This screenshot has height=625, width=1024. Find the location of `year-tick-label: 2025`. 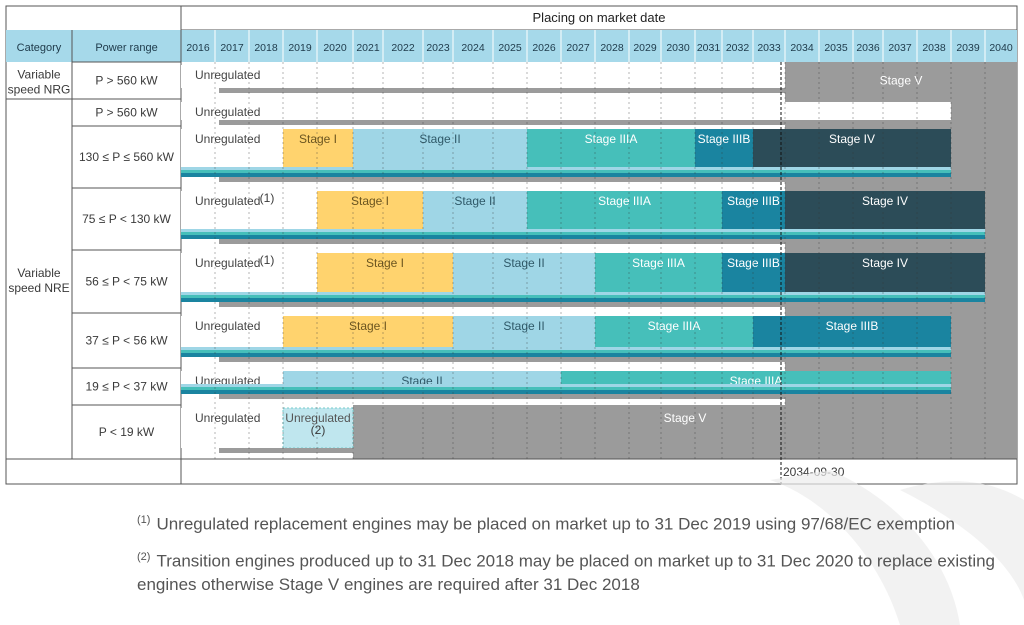

year-tick-label: 2025 is located at coordinates (510, 48).